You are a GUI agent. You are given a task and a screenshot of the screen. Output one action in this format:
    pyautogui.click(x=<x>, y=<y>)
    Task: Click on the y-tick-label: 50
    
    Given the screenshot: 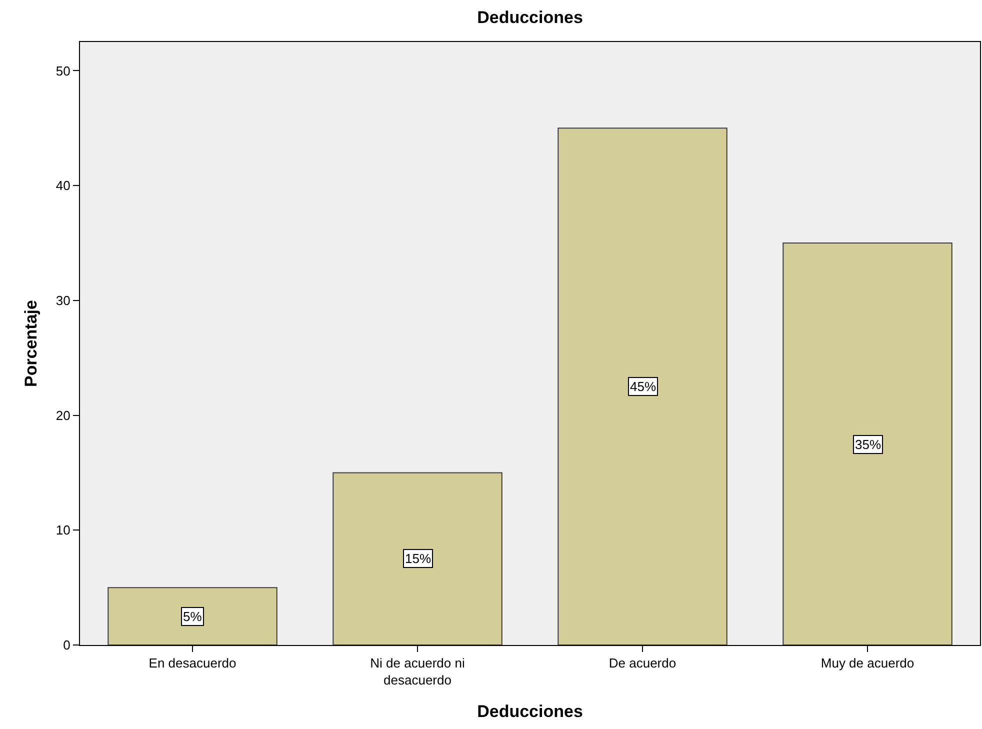 What is the action you would take?
    pyautogui.click(x=63, y=70)
    